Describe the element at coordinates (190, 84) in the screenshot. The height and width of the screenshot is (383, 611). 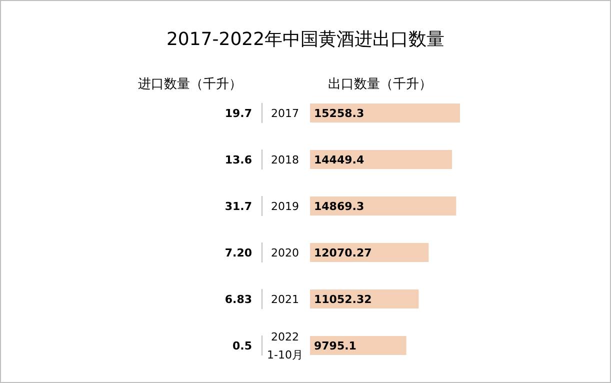
I see `text: 进口数量（千升）` at that location.